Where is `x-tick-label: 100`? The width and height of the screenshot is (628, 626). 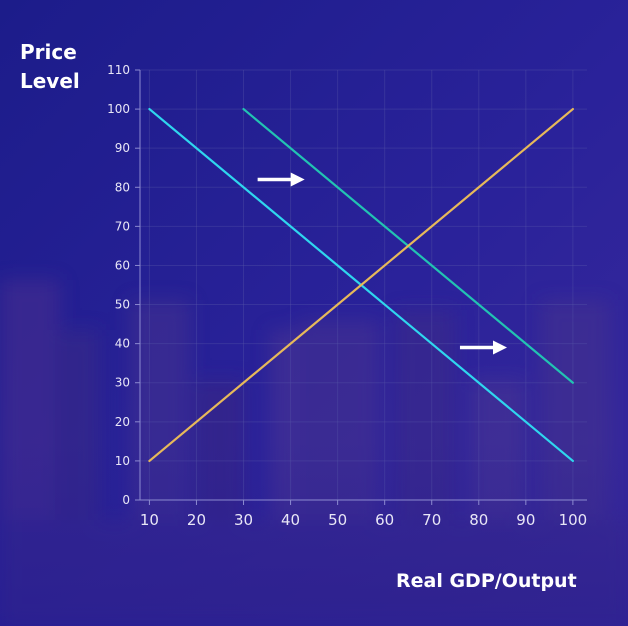
x-tick-label: 100 is located at coordinates (573, 520).